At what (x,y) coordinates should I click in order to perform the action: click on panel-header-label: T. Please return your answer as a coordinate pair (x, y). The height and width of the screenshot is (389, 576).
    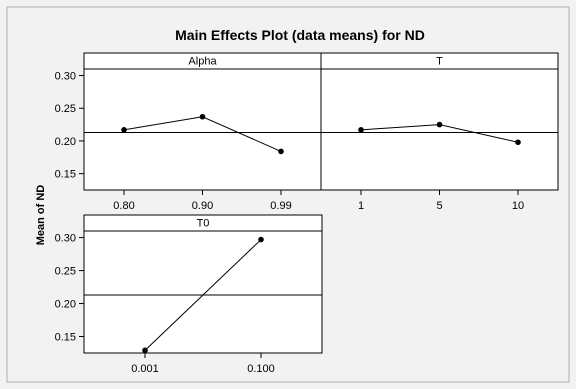
    Looking at the image, I should click on (439, 62).